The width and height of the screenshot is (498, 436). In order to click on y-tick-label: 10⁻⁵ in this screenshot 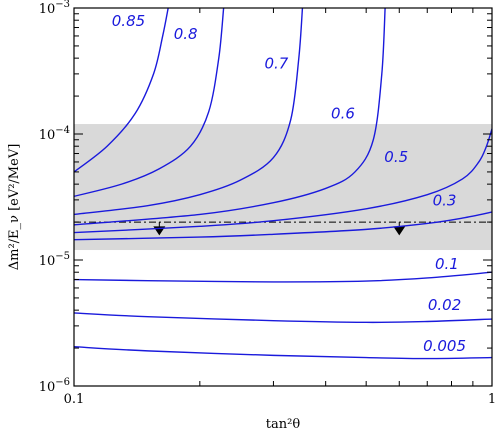, I will do `click(54, 260)`.